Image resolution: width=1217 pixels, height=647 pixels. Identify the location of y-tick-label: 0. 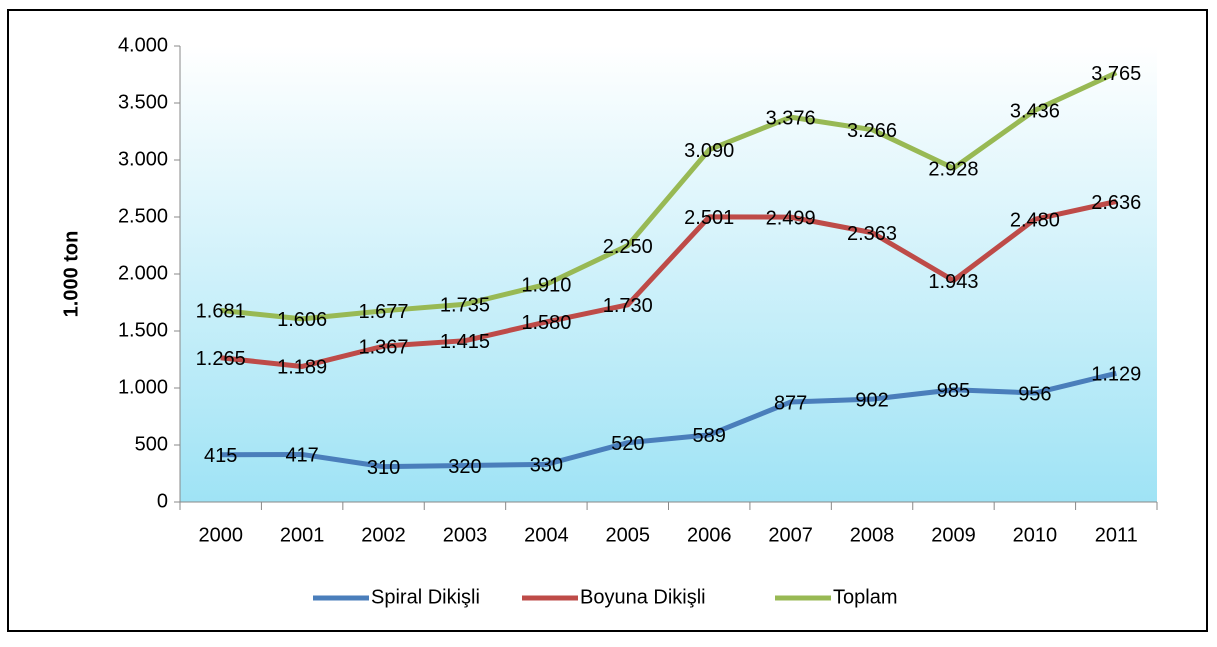
(162, 501).